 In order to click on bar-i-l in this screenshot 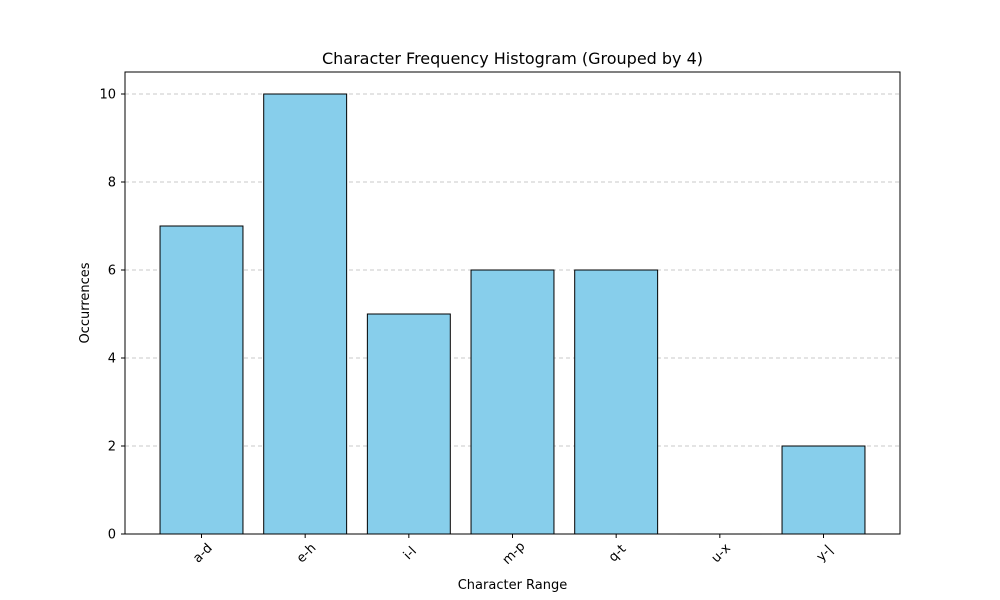, I will do `click(408, 424)`.